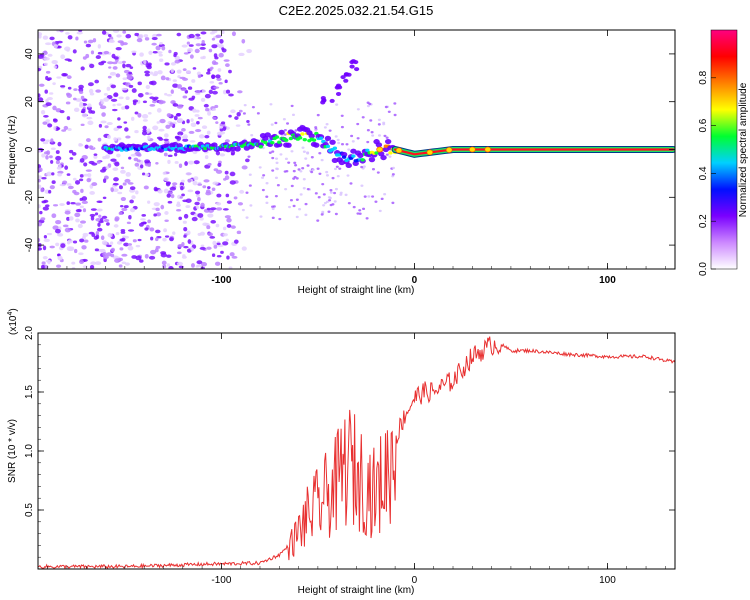 The image size is (750, 600). I want to click on spectrogram-branch-cell, so click(332, 100).